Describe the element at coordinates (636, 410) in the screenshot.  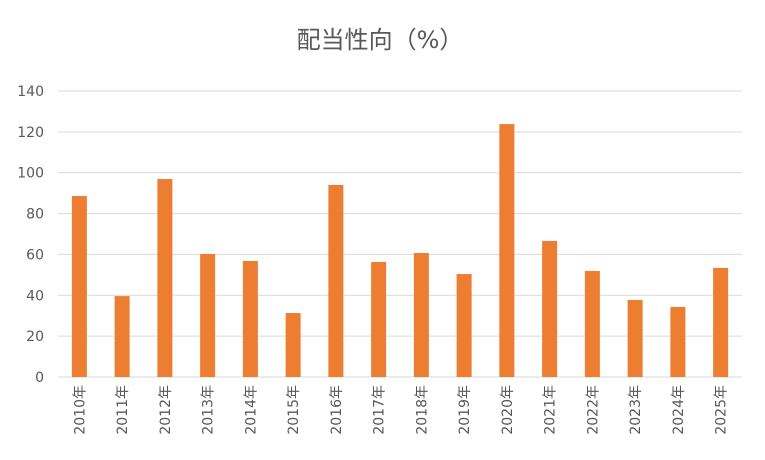
I see `x-tick-label: 2023年` at that location.